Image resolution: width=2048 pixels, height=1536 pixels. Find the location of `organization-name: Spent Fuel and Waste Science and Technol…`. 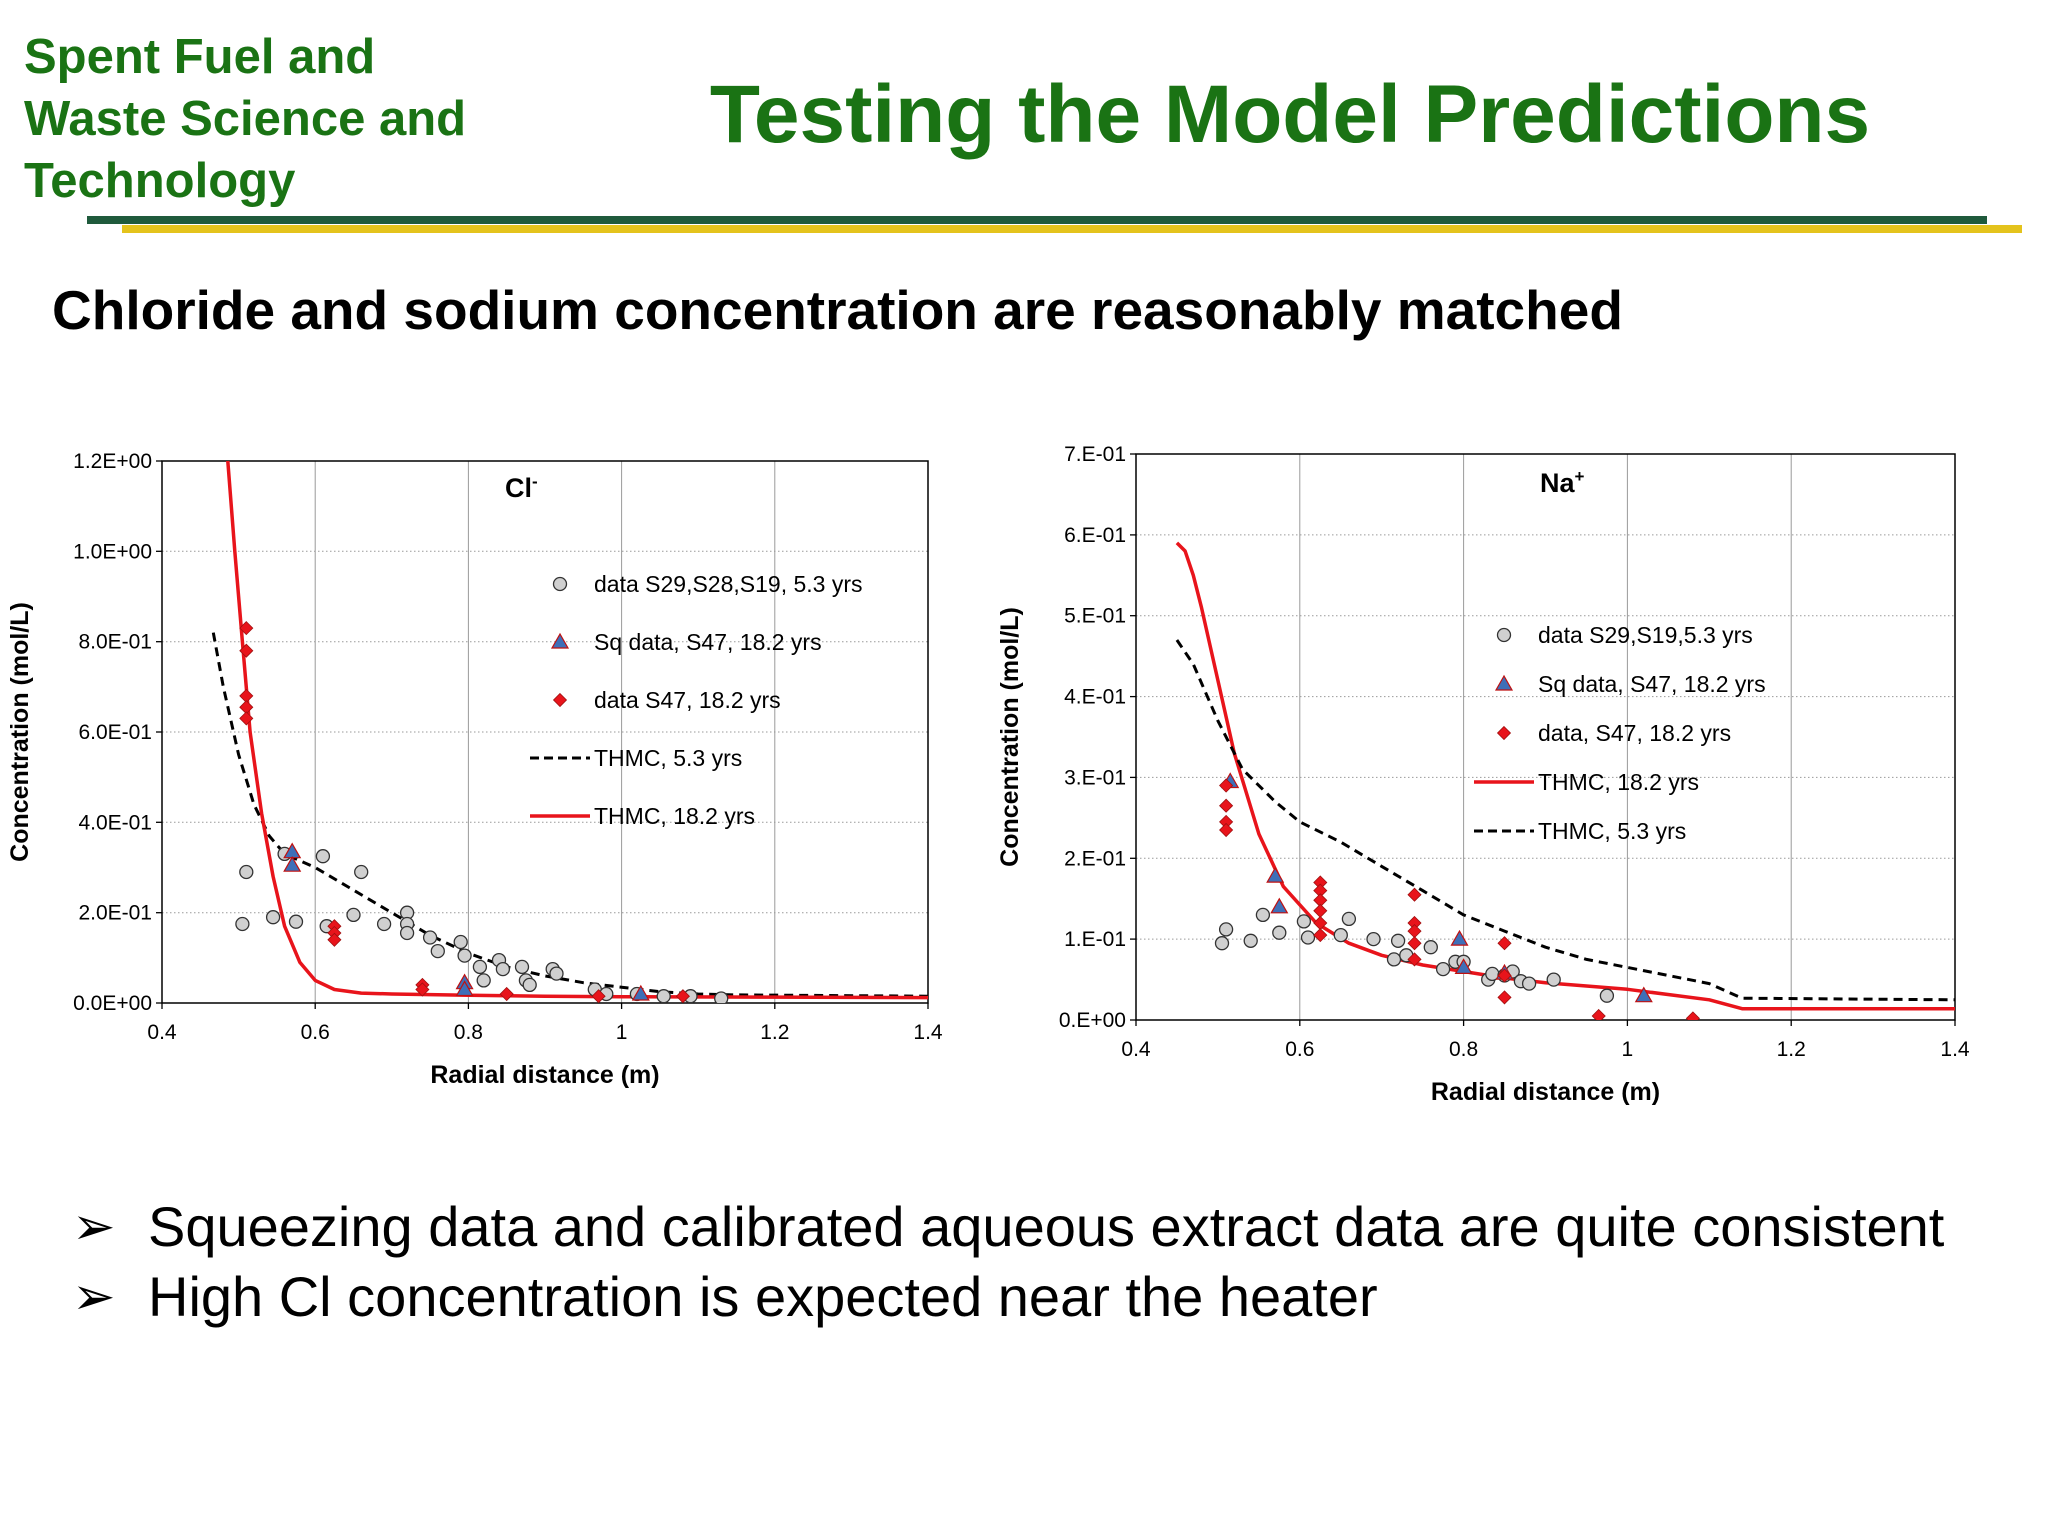

organization-name: Spent Fuel and Waste Science and Technol… is located at coordinates (284, 119).